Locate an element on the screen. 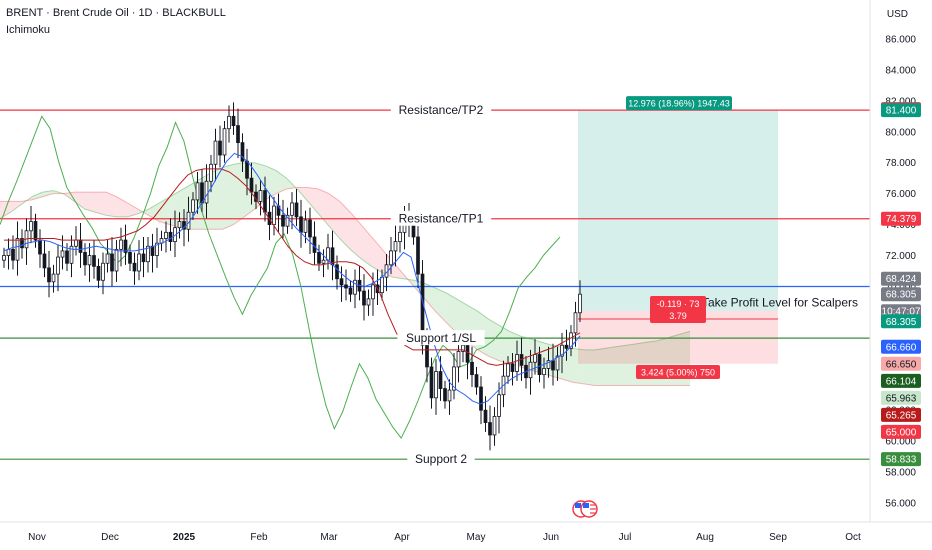 The width and height of the screenshot is (932, 550). price-tag: 81.400 is located at coordinates (901, 110).